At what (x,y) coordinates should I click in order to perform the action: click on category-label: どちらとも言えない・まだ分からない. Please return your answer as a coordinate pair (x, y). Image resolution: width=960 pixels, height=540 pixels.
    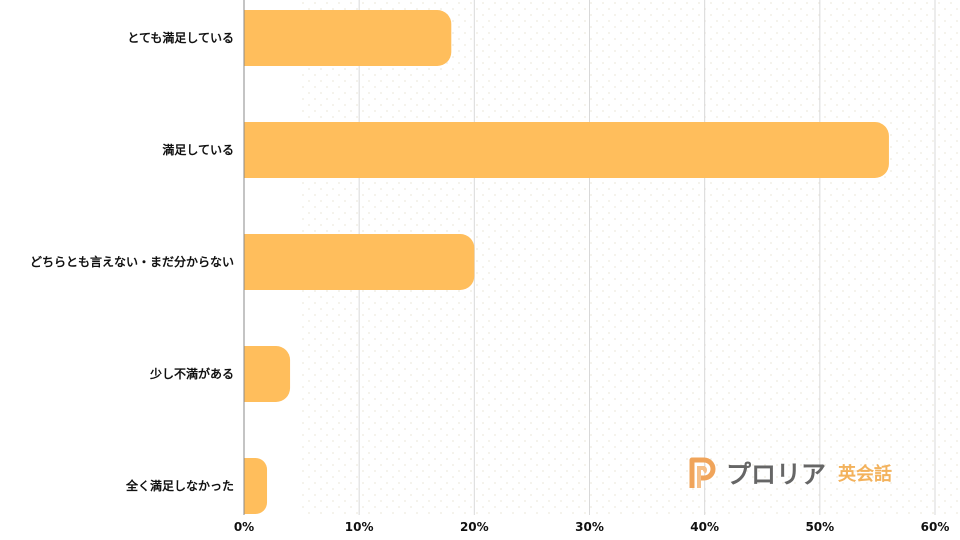
    Looking at the image, I should click on (132, 261).